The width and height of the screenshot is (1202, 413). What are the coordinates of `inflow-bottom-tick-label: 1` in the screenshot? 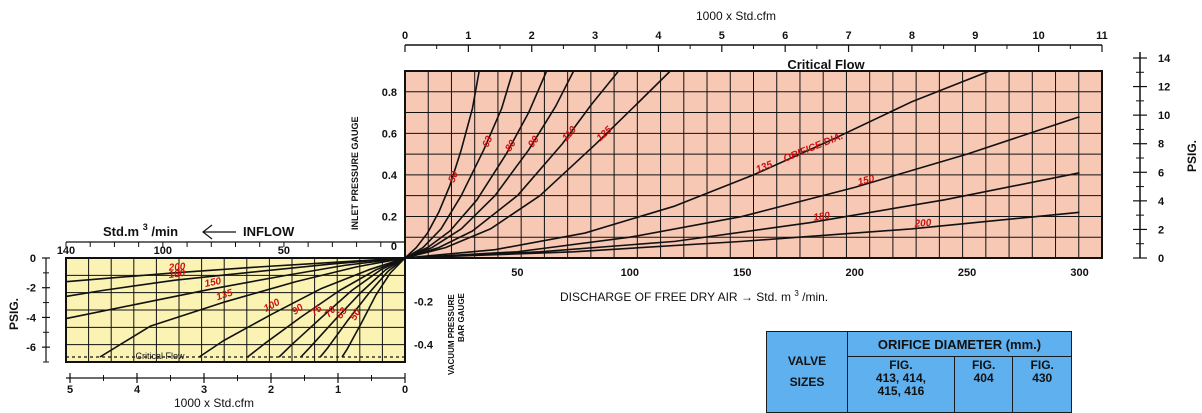 It's located at (338, 390).